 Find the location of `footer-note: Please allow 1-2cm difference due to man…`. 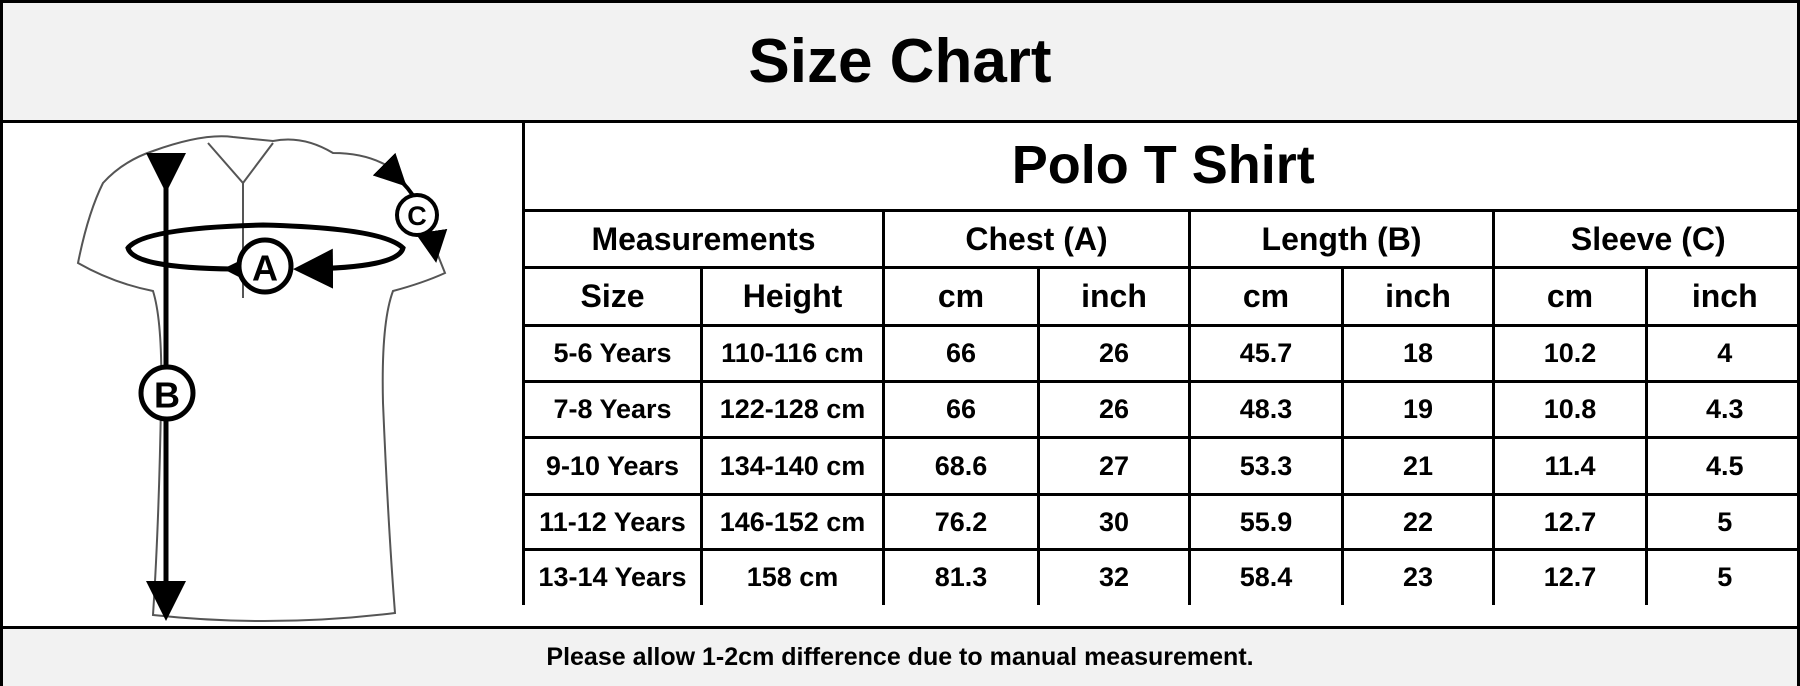

footer-note: Please allow 1-2cm difference due to man… is located at coordinates (900, 656).